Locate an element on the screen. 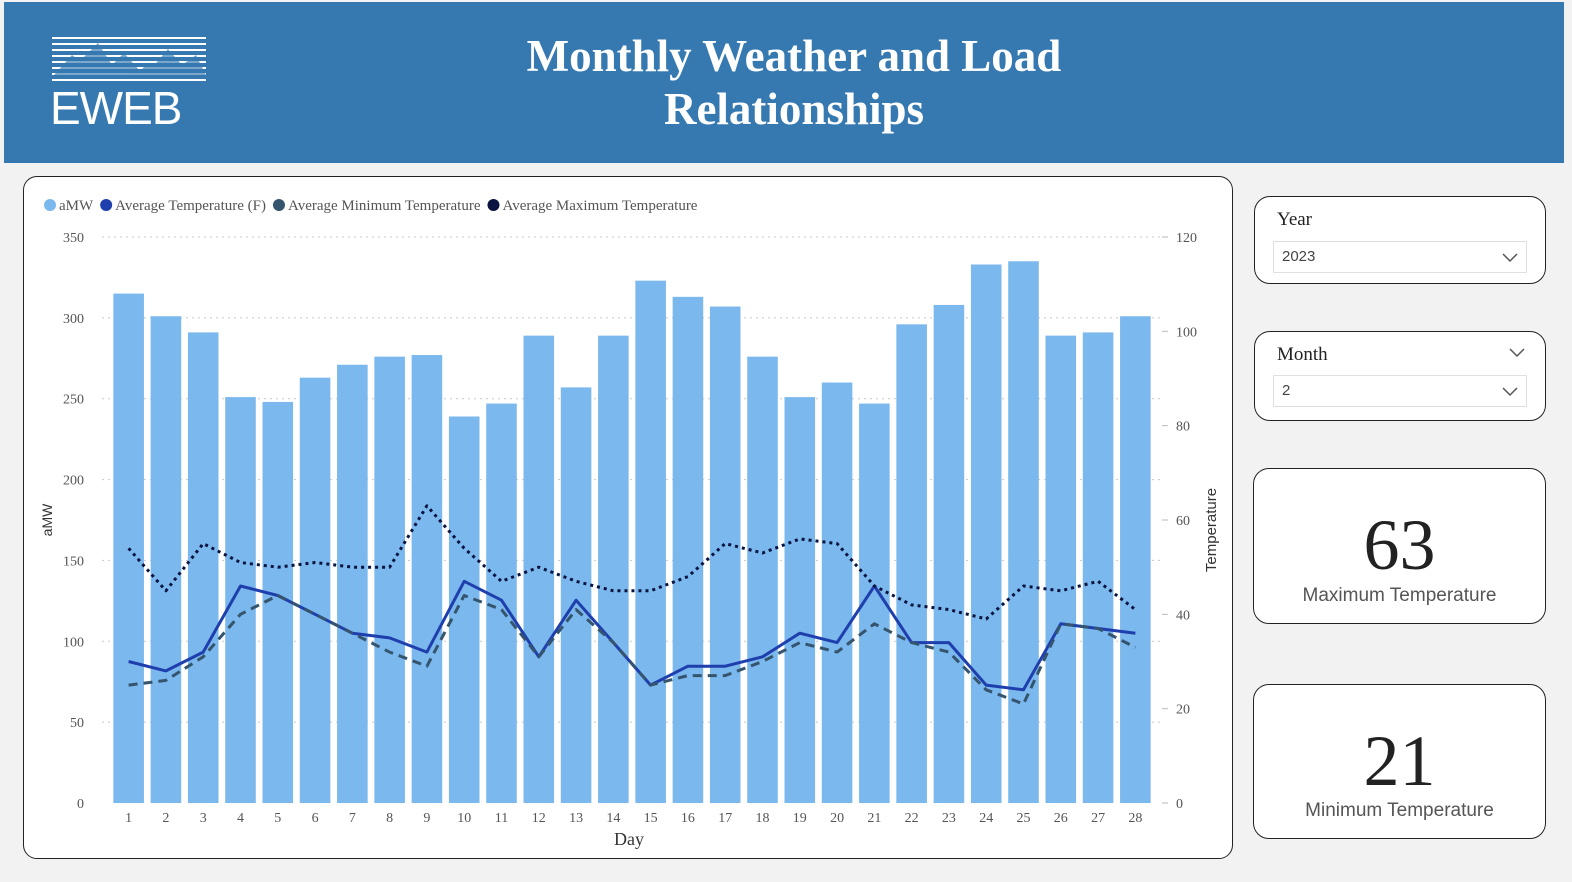 This screenshot has width=1572, height=882. month-dropdown: 2 is located at coordinates (1400, 391).